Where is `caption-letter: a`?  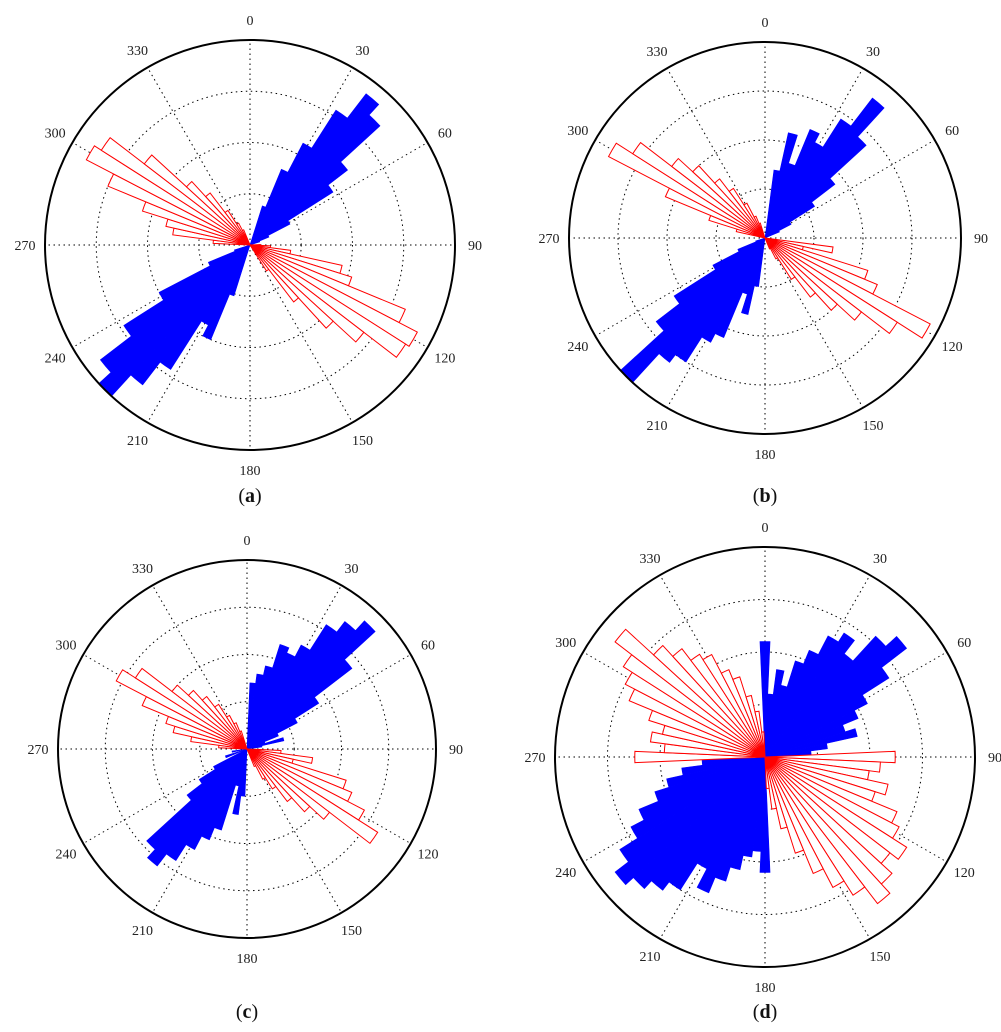 caption-letter: a is located at coordinates (250, 496).